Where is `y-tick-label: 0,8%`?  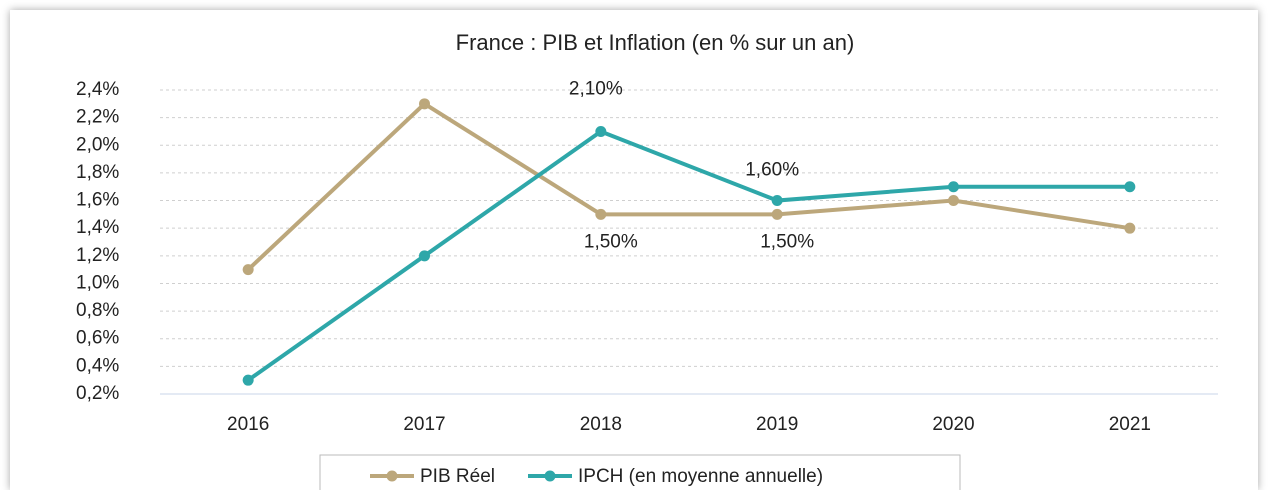
y-tick-label: 0,8% is located at coordinates (97, 310).